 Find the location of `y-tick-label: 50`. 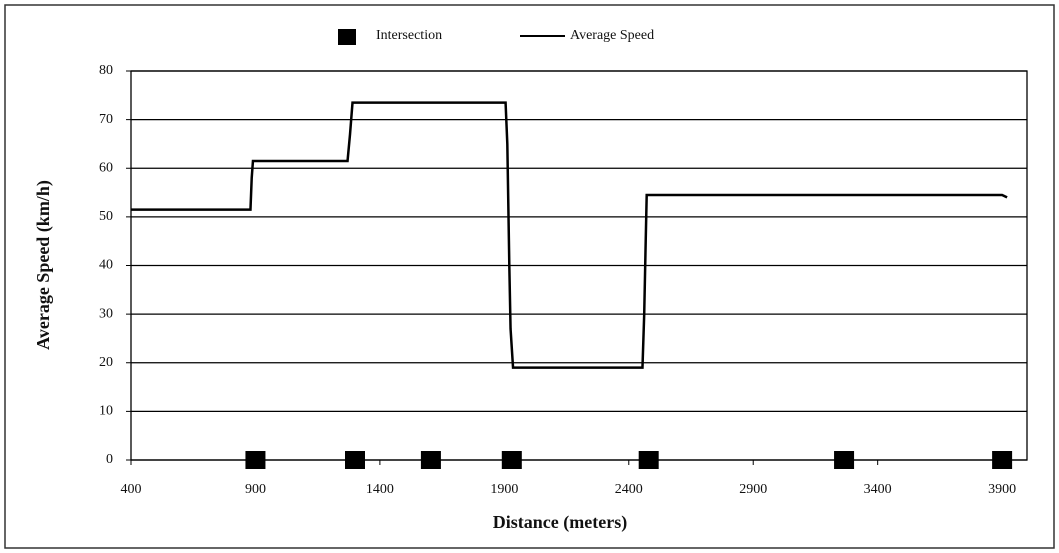

y-tick-label: 50 is located at coordinates (106, 216).